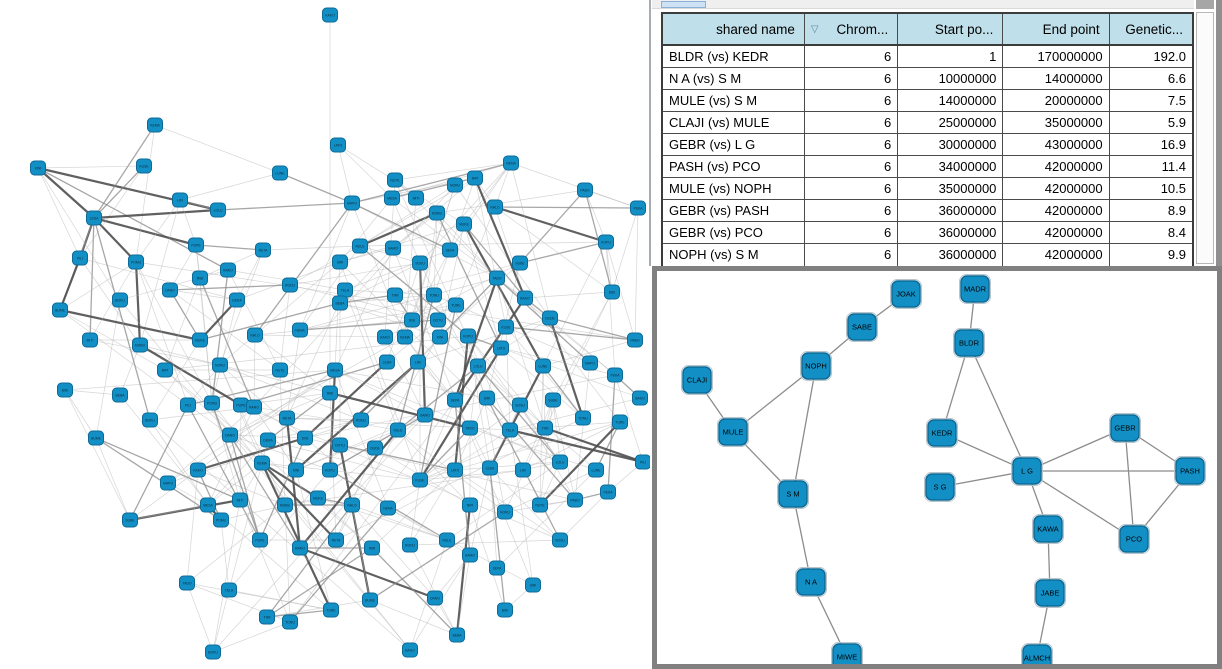 The width and height of the screenshot is (1222, 669). What do you see at coordinates (305, 438) in the screenshot?
I see `network-node: DISI` at bounding box center [305, 438].